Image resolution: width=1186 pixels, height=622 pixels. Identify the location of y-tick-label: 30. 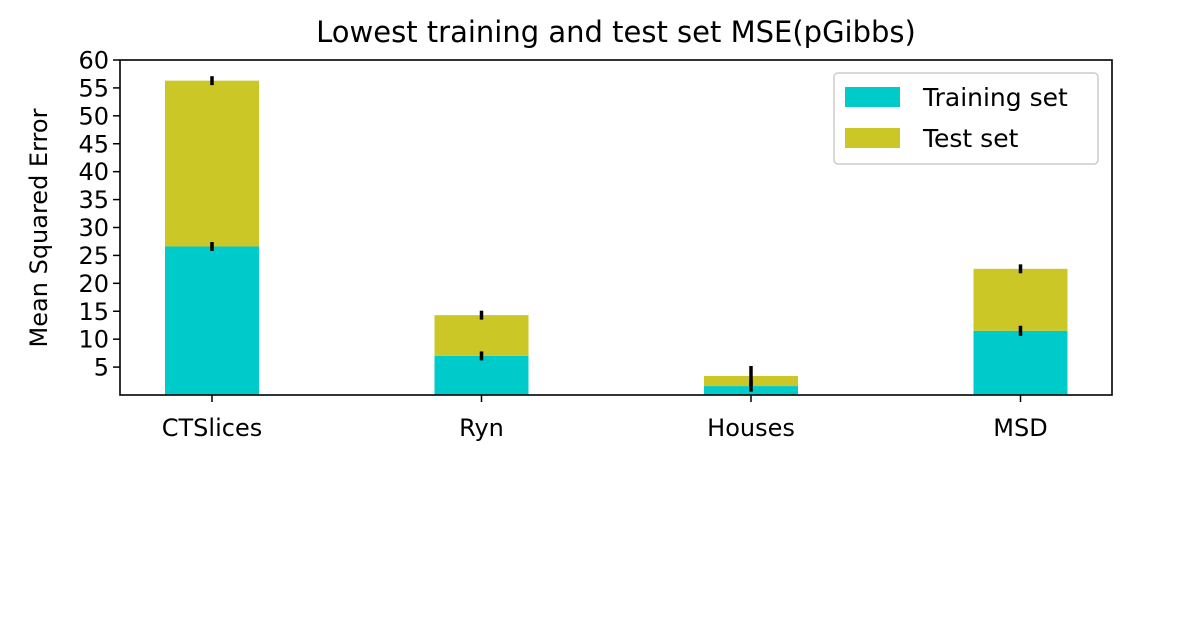
(93, 228).